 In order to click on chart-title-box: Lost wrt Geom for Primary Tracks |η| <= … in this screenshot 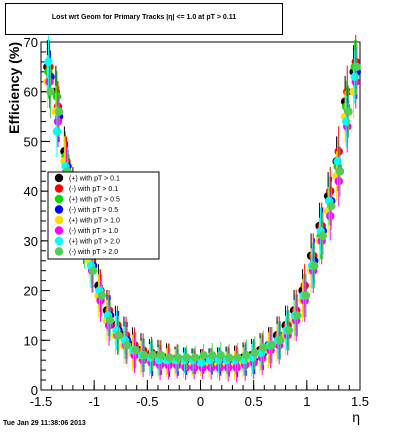, I will do `click(144, 19)`.